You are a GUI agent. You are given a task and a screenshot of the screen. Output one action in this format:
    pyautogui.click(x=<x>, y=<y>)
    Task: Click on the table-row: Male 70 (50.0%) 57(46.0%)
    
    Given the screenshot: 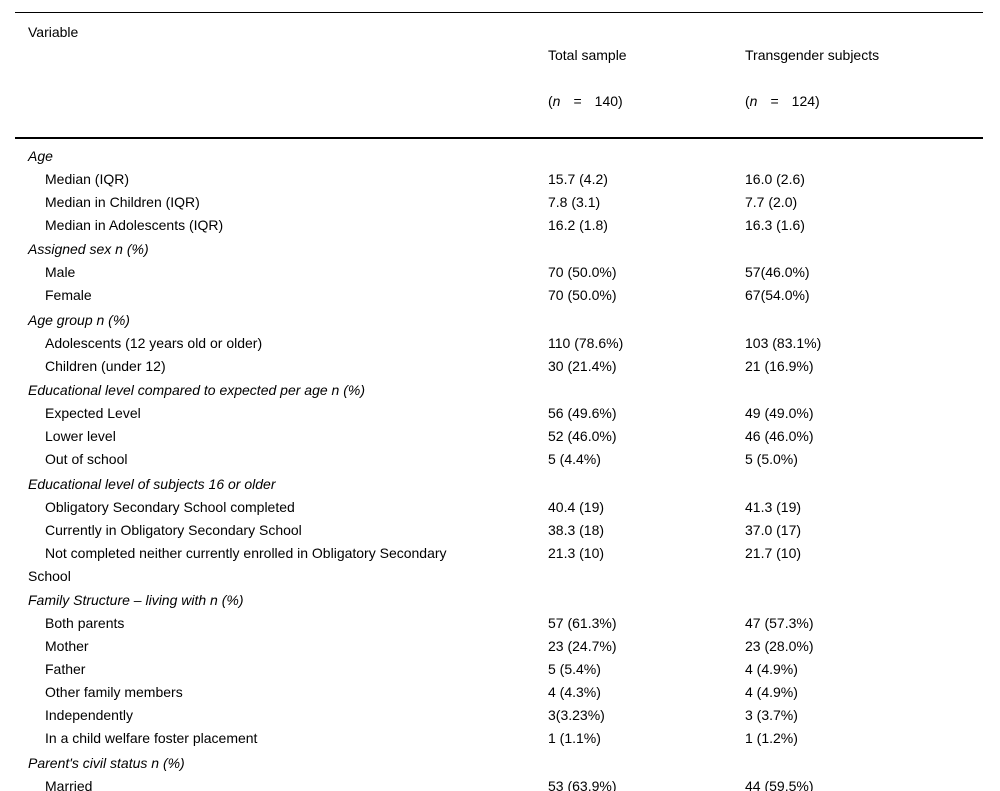 What is the action you would take?
    pyautogui.click(x=499, y=272)
    